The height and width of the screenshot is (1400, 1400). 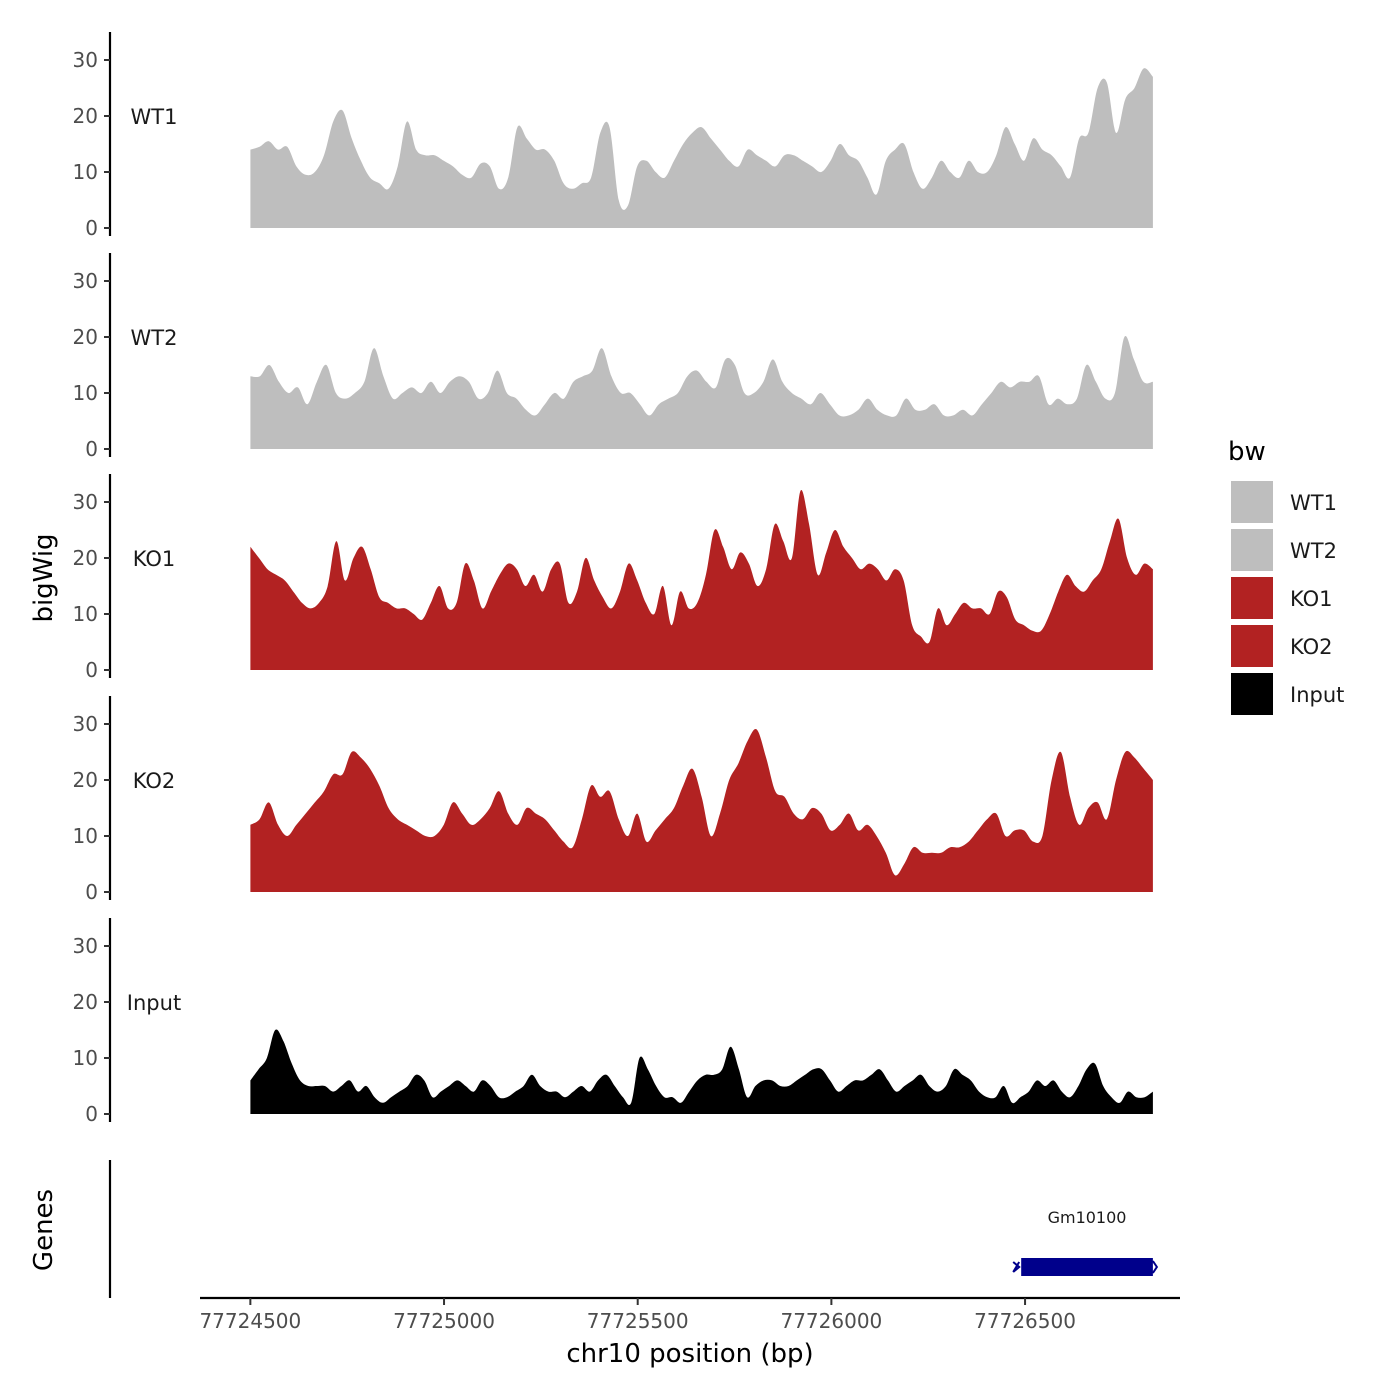 I want to click on legend-label: KO1, so click(x=1311, y=599).